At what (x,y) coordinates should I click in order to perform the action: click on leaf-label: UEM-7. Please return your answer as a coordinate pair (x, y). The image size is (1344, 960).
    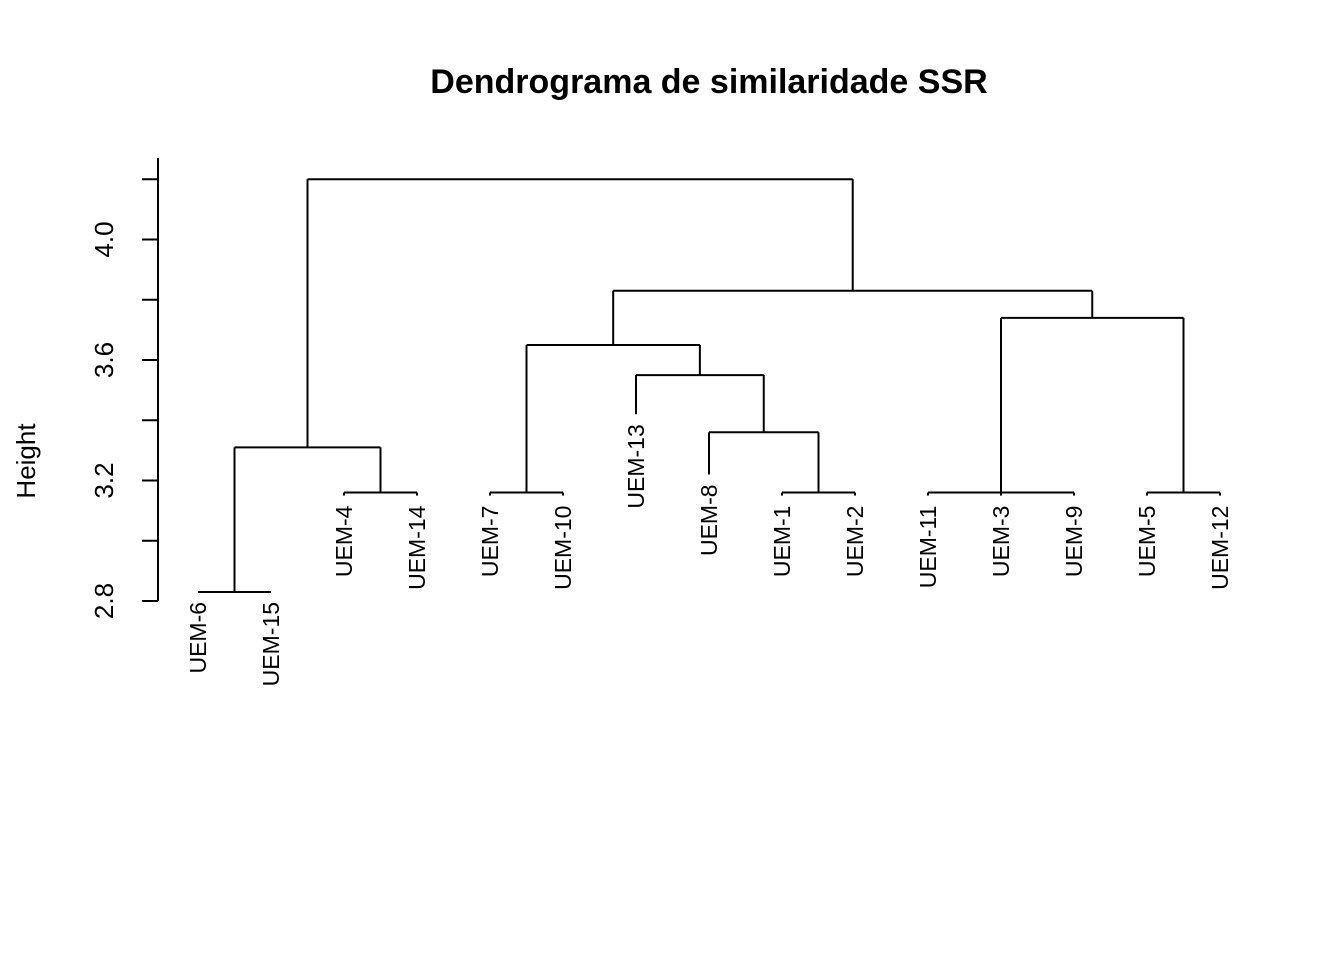
    Looking at the image, I should click on (490, 542).